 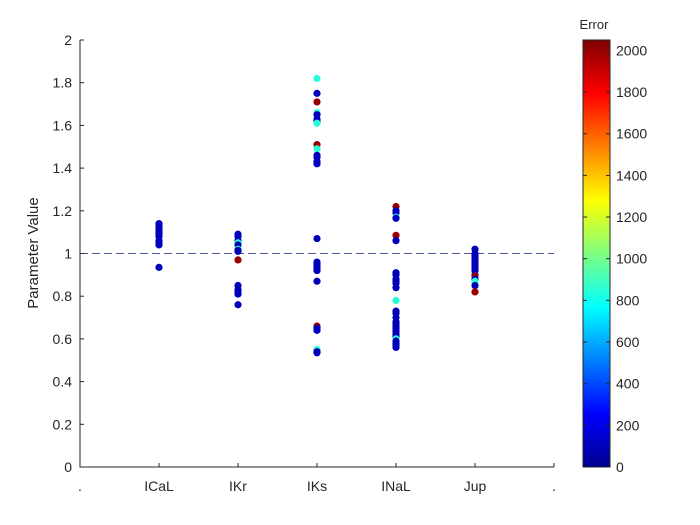 I want to click on x-tick-label: Jup, so click(x=475, y=486).